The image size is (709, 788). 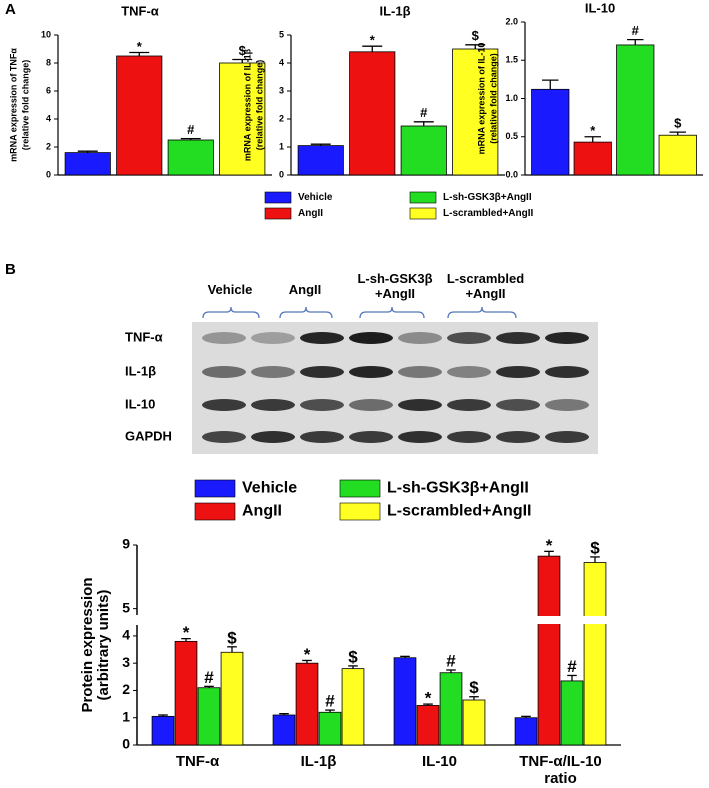 What do you see at coordinates (511, 136) in the screenshot?
I see `y-tick-label: 0.5` at bounding box center [511, 136].